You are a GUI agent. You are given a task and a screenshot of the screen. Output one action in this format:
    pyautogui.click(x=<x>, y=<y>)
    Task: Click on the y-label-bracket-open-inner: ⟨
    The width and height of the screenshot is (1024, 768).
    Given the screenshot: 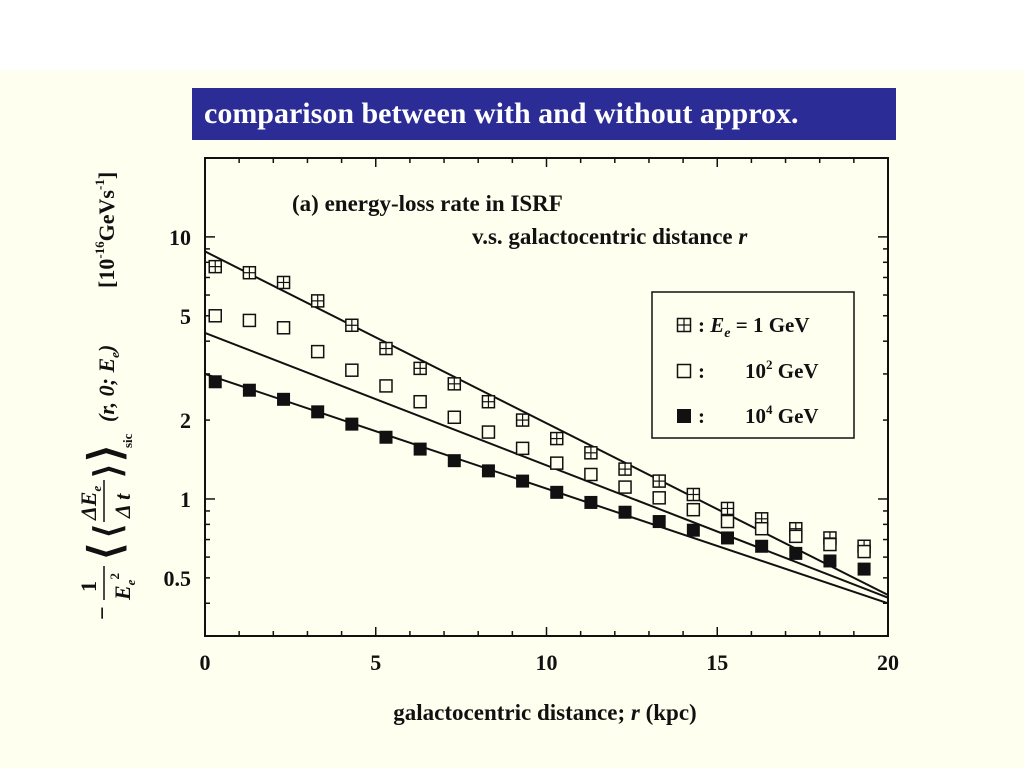 What is the action you would take?
    pyautogui.click(x=108, y=531)
    